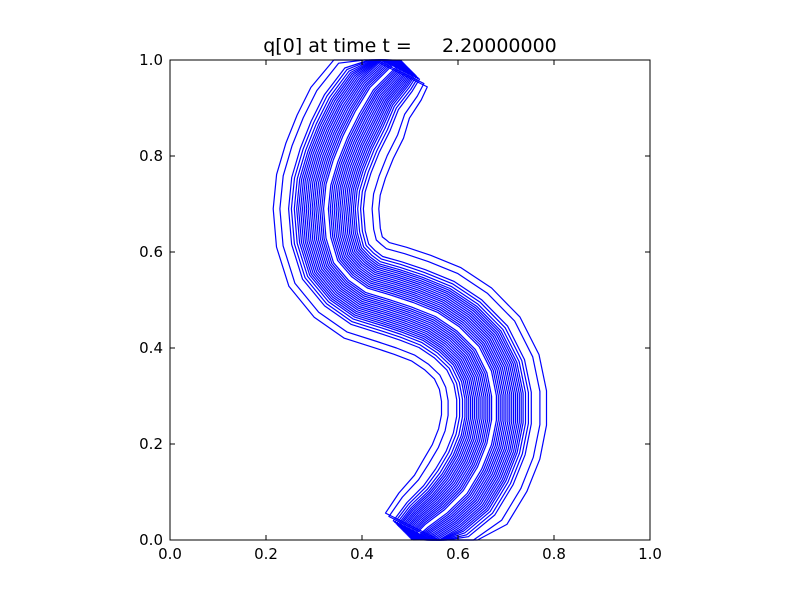 This screenshot has height=600, width=800. What do you see at coordinates (266, 554) in the screenshot?
I see `x-tick-label: 0.2` at bounding box center [266, 554].